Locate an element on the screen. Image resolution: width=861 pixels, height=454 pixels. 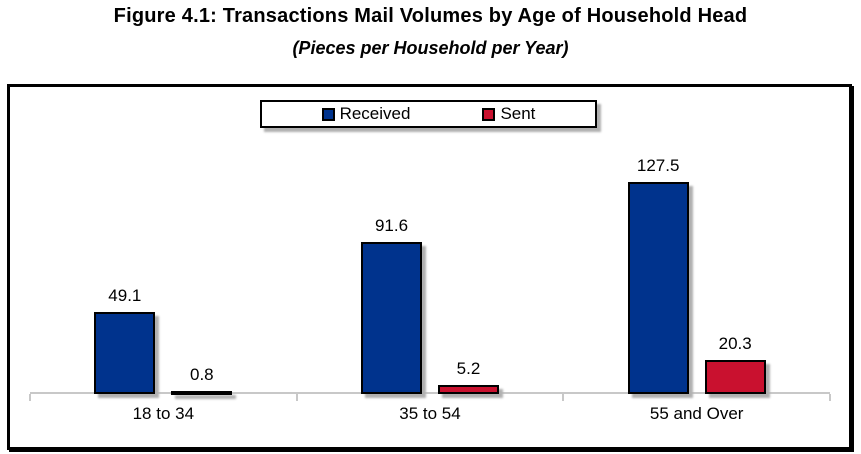
legend-swatch-received-icon is located at coordinates (328, 114).